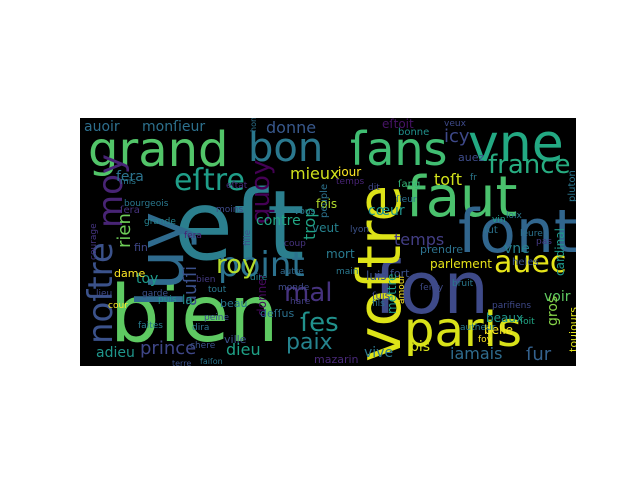 This screenshot has height=480, width=640. I want to click on cloud-word-rien-49: rien, so click(124, 230).